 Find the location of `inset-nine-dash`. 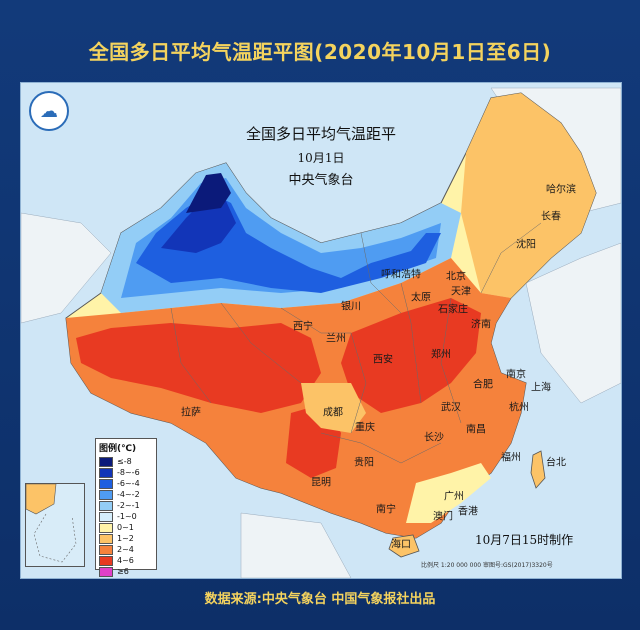

inset-nine-dash is located at coordinates (55, 538).